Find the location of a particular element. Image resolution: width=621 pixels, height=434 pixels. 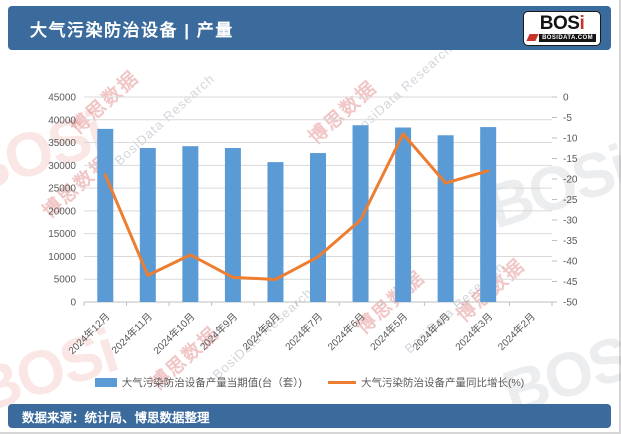

legend-line-label: 大气污染防治设备产量同比增长(%) is located at coordinates (442, 383).